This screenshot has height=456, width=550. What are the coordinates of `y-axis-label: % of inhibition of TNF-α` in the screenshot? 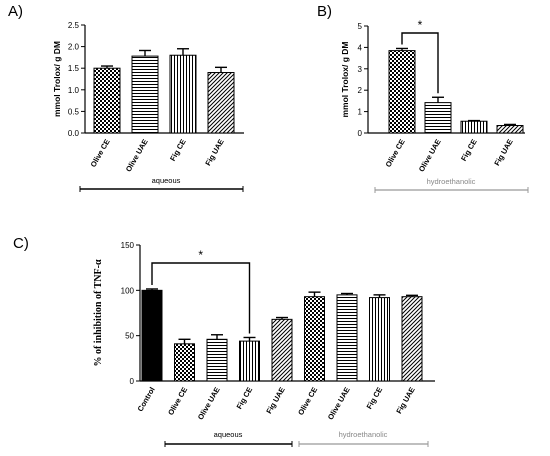 It's located at (98, 312).